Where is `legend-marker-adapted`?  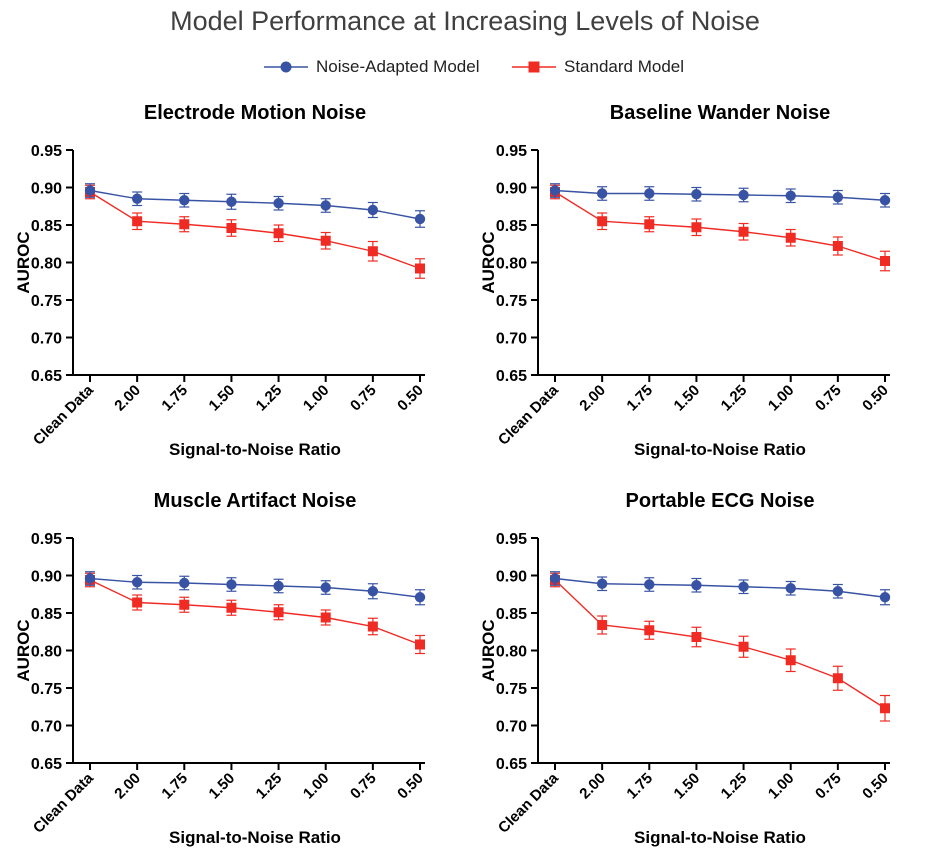 legend-marker-adapted is located at coordinates (286, 67).